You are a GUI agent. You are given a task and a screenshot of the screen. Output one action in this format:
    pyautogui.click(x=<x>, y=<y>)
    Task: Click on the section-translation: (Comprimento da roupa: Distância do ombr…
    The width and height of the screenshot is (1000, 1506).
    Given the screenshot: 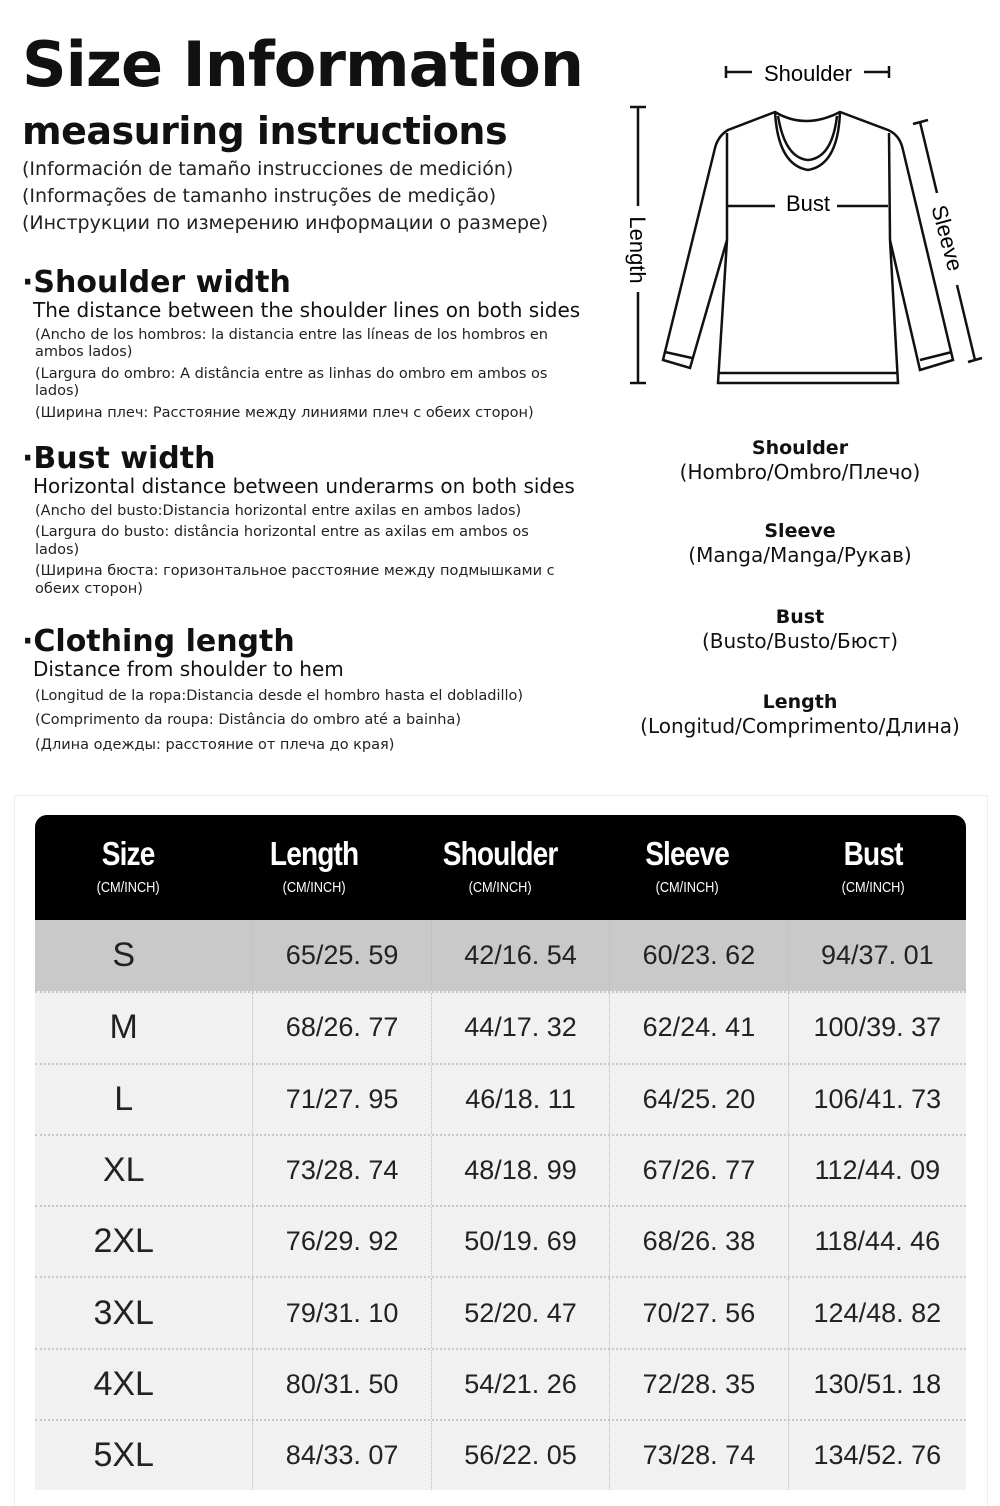 What is the action you would take?
    pyautogui.click(x=248, y=720)
    